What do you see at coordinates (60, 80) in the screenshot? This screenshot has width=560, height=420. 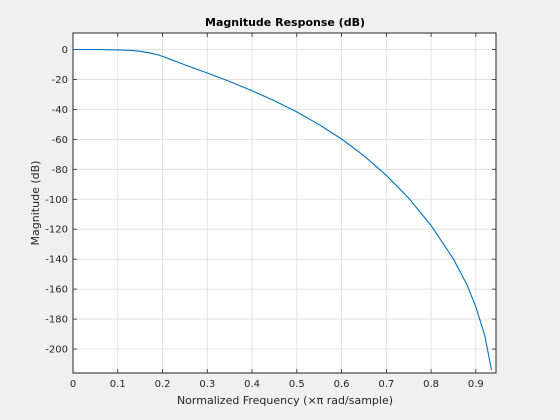 I see `y-tick-label: -20` at bounding box center [60, 80].